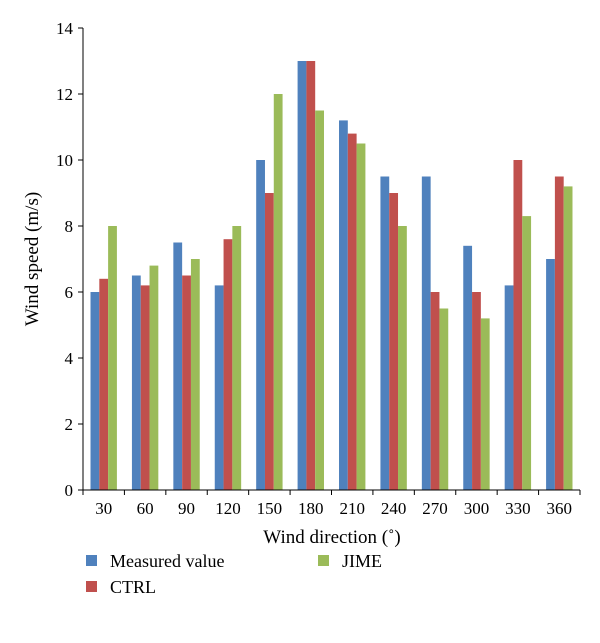 The width and height of the screenshot is (600, 643). I want to click on legend: Measured value JIME CTRL, so click(234, 574).